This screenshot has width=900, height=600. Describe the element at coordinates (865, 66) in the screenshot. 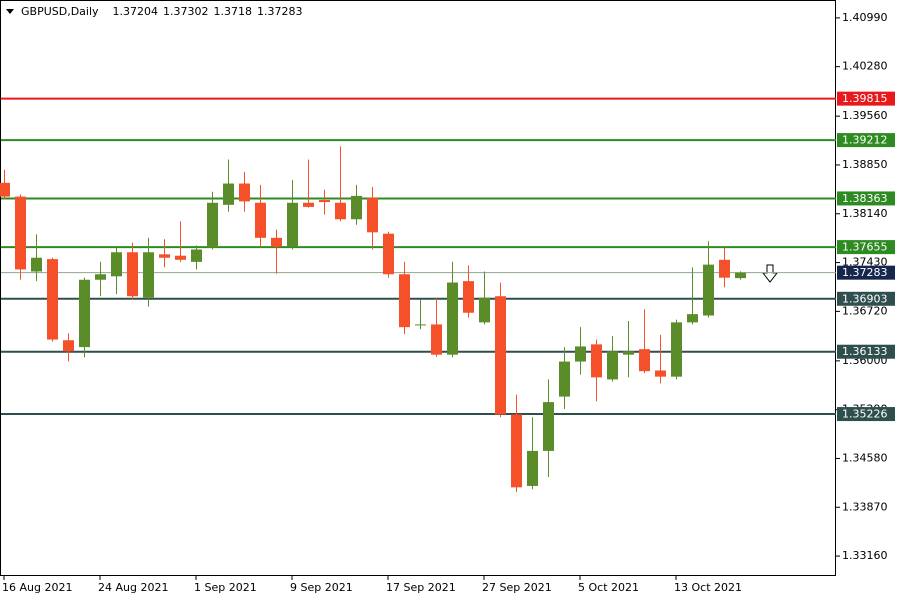

I see `y-tick-label: 1.40280` at that location.